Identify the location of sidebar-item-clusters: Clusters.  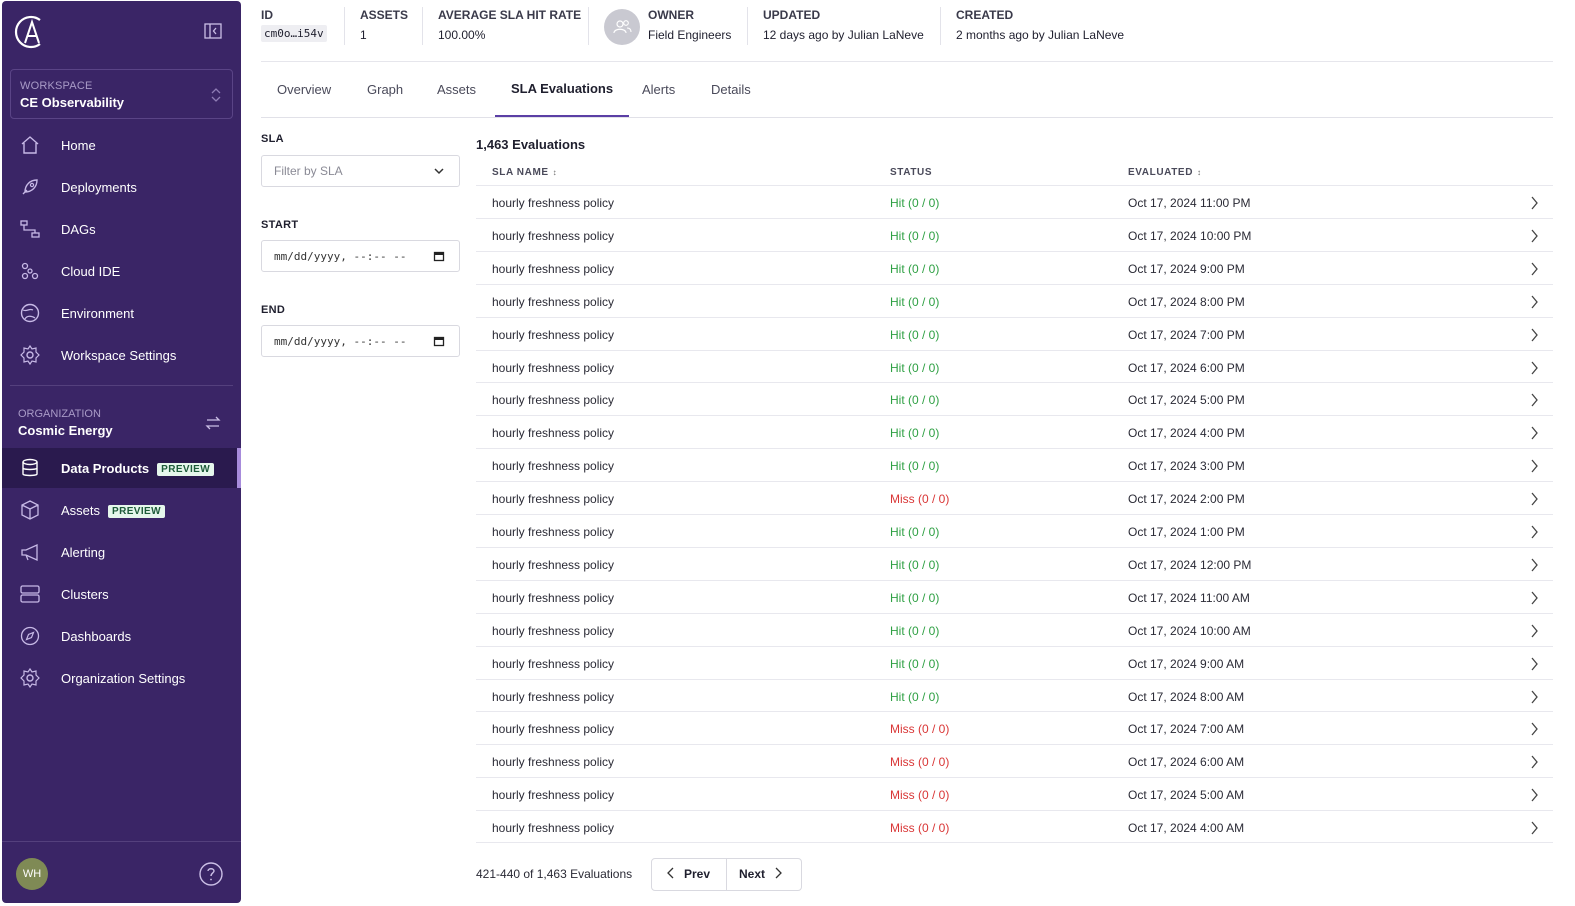
(121, 594).